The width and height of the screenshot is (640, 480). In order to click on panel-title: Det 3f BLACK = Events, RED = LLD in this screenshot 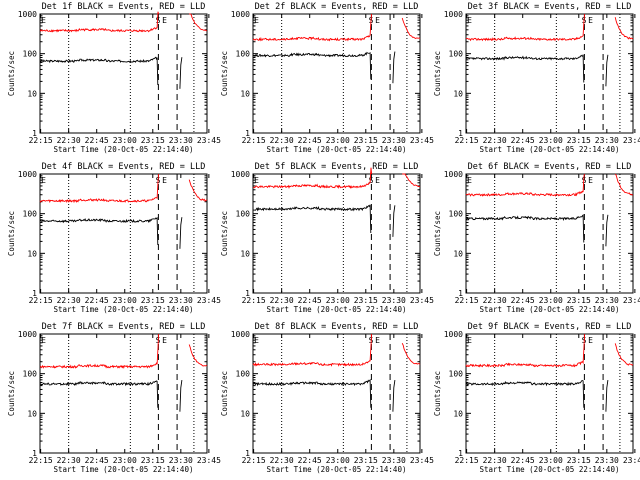, I will do `click(550, 7)`.